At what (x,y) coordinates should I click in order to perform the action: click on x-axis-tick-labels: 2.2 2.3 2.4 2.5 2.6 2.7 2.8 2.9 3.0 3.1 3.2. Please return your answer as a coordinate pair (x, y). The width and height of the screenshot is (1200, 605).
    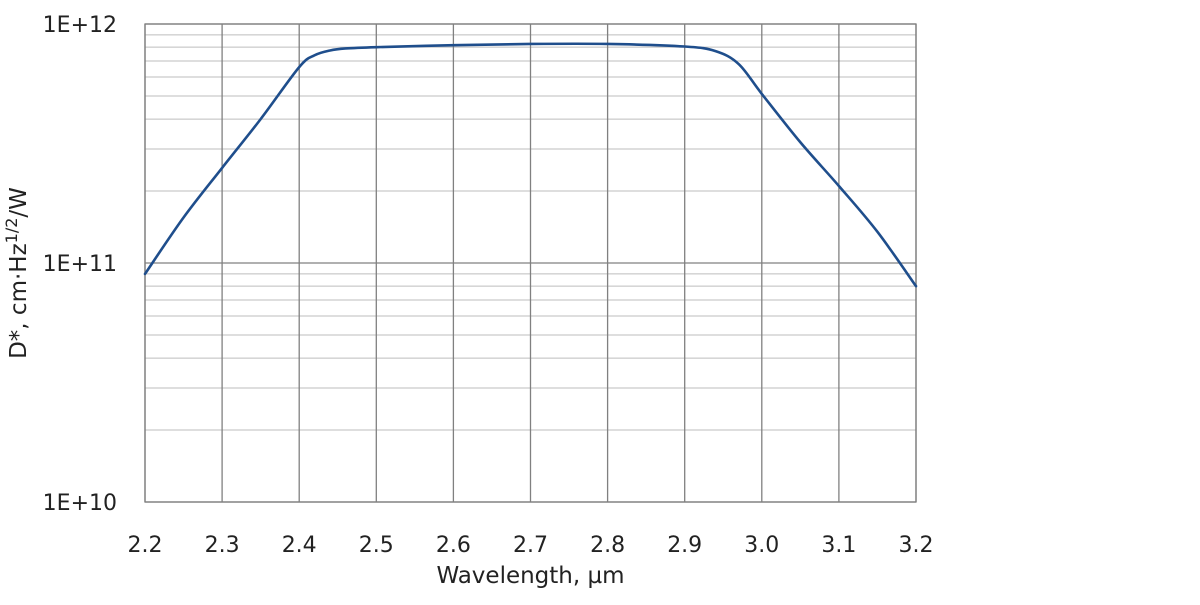
    Looking at the image, I should click on (531, 545).